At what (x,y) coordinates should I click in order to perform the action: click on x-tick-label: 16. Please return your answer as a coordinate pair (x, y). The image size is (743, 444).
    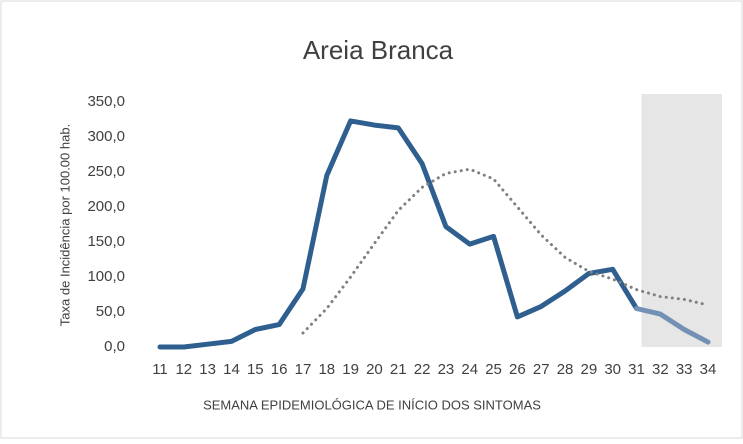
    Looking at the image, I should click on (279, 369).